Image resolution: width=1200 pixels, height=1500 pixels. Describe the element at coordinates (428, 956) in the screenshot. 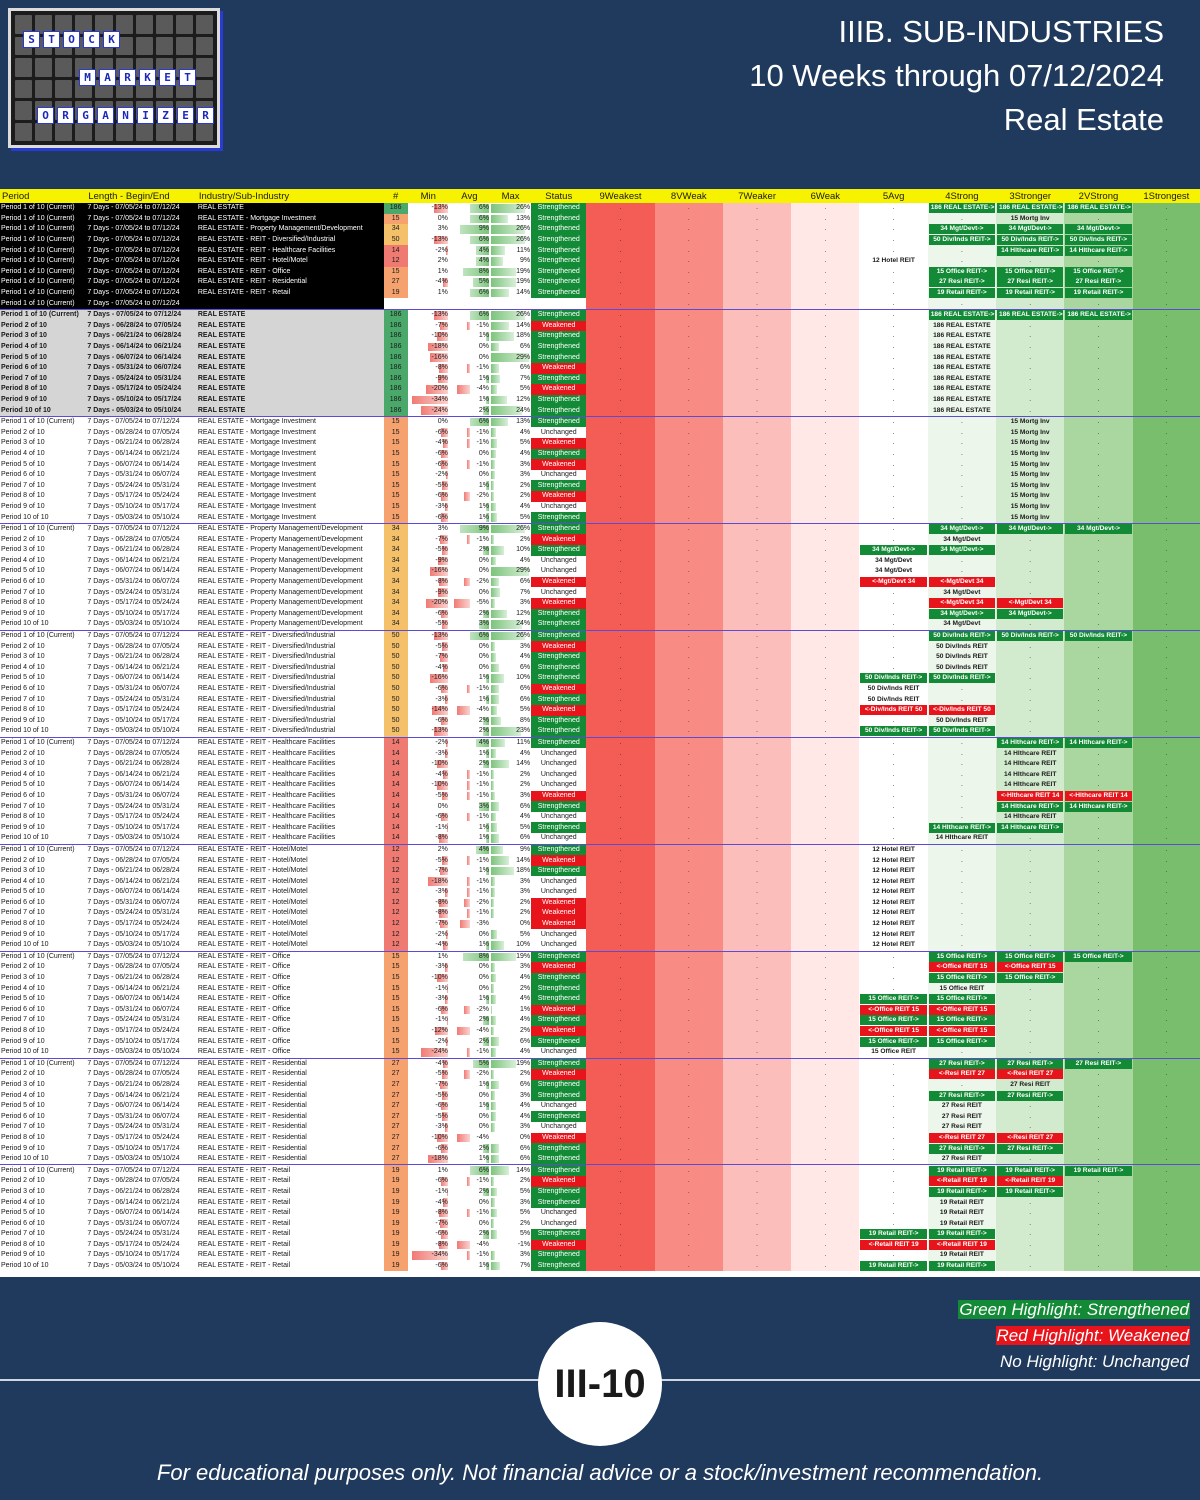

I see `min-cell: 1%` at that location.